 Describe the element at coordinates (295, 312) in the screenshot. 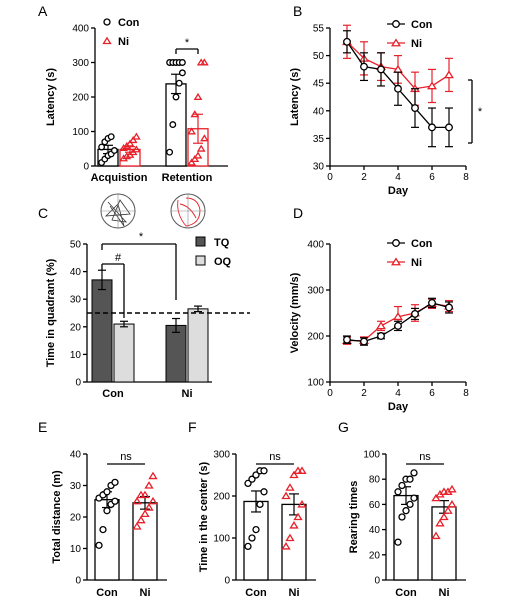

I see `y-axis-label: Velocity (mm/s)` at that location.